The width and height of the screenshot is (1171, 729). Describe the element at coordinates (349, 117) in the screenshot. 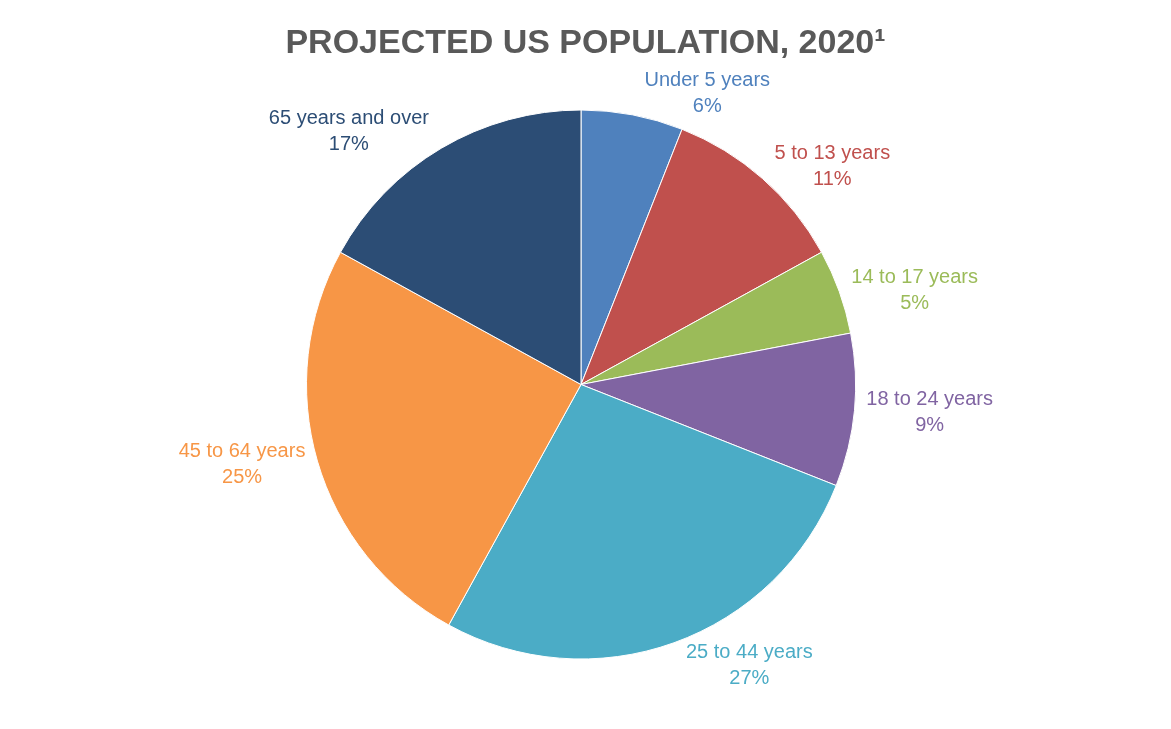

I see `slice-label: 65 years and over` at that location.